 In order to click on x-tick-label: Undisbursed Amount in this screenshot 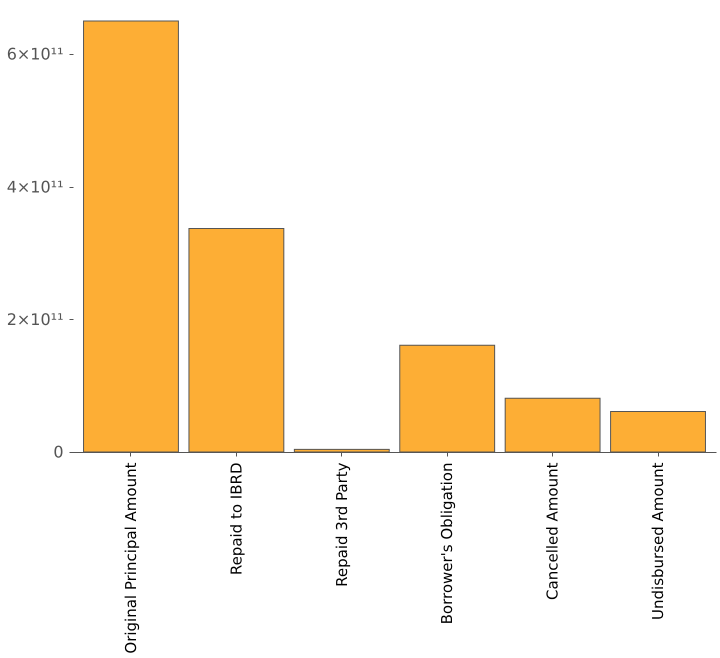, I will do `click(658, 541)`.